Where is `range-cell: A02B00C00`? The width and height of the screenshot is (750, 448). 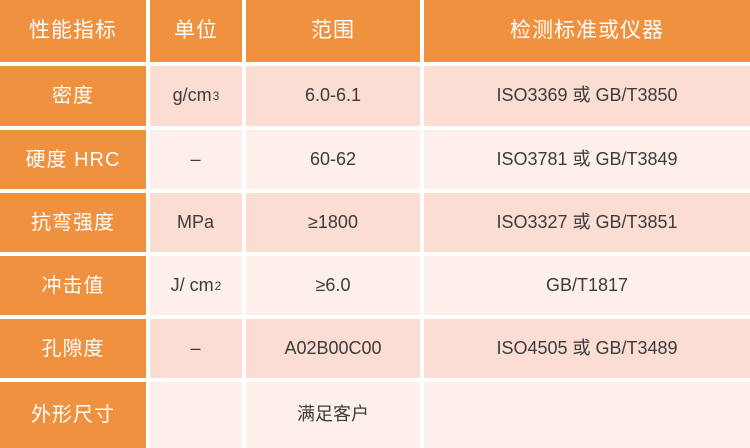
range-cell: A02B00C00 is located at coordinates (333, 348).